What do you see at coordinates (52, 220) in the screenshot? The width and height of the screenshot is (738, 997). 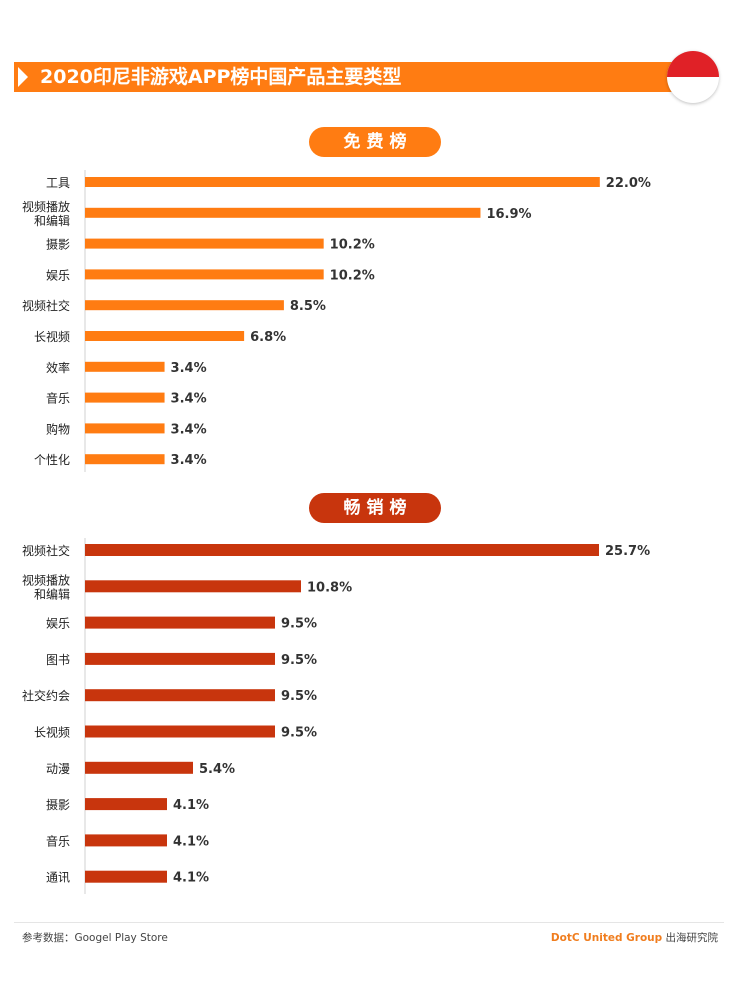 I see `free-category-label: 和编辑` at bounding box center [52, 220].